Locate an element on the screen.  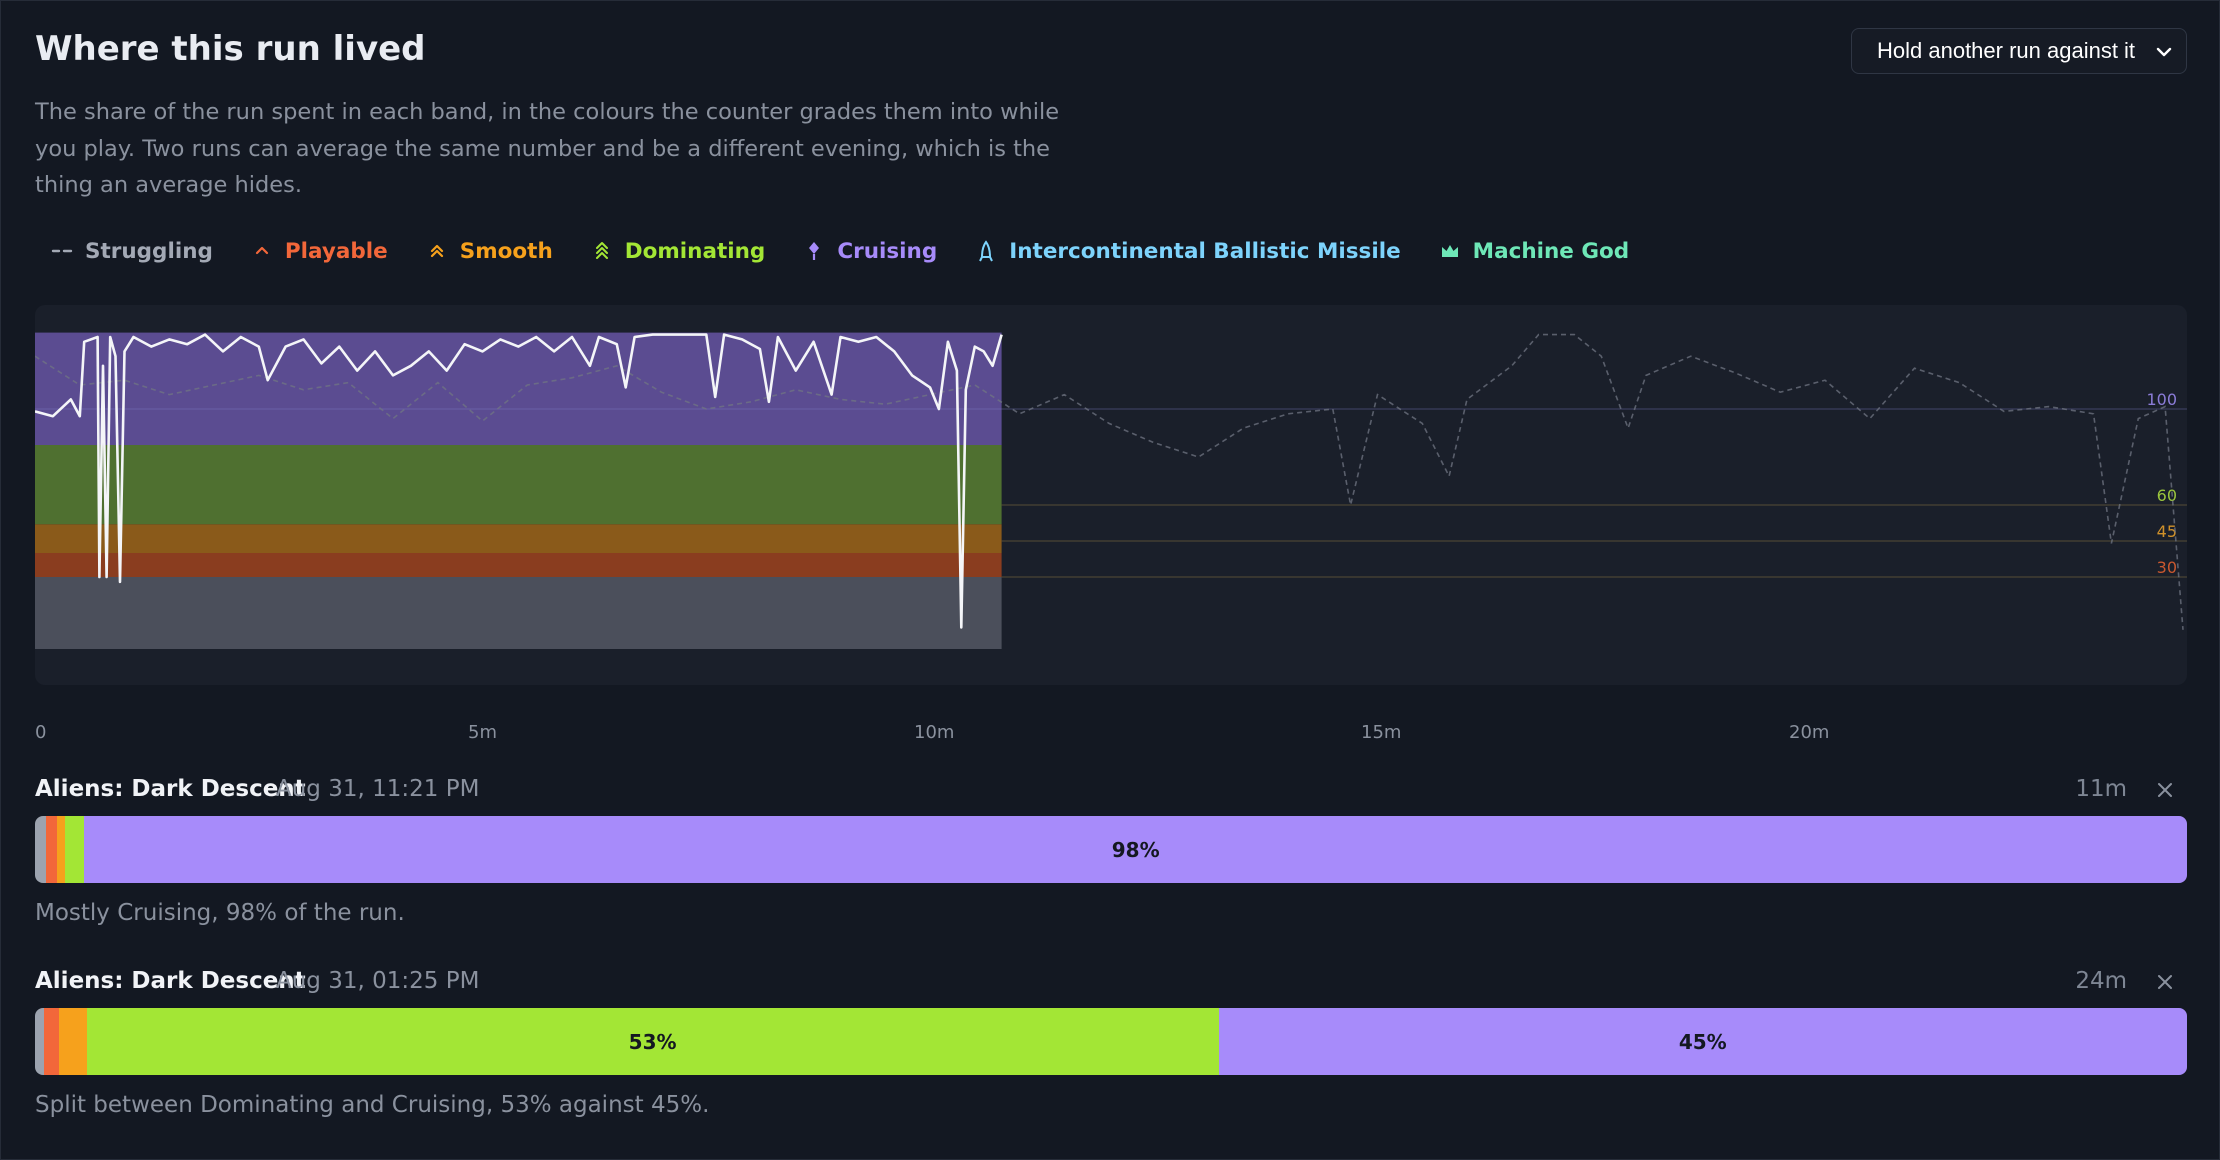
band-area-cruising is located at coordinates (518, 388).